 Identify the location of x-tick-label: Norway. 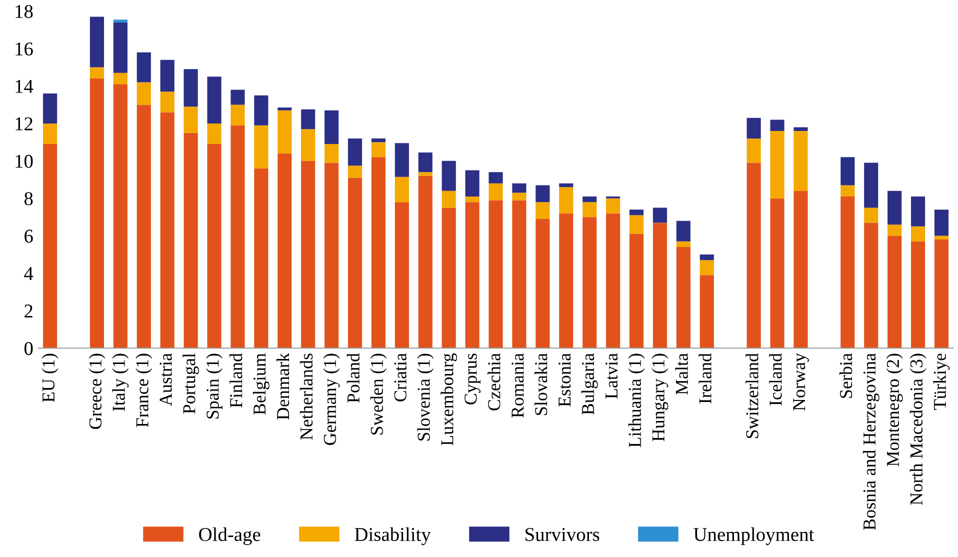
(801, 382).